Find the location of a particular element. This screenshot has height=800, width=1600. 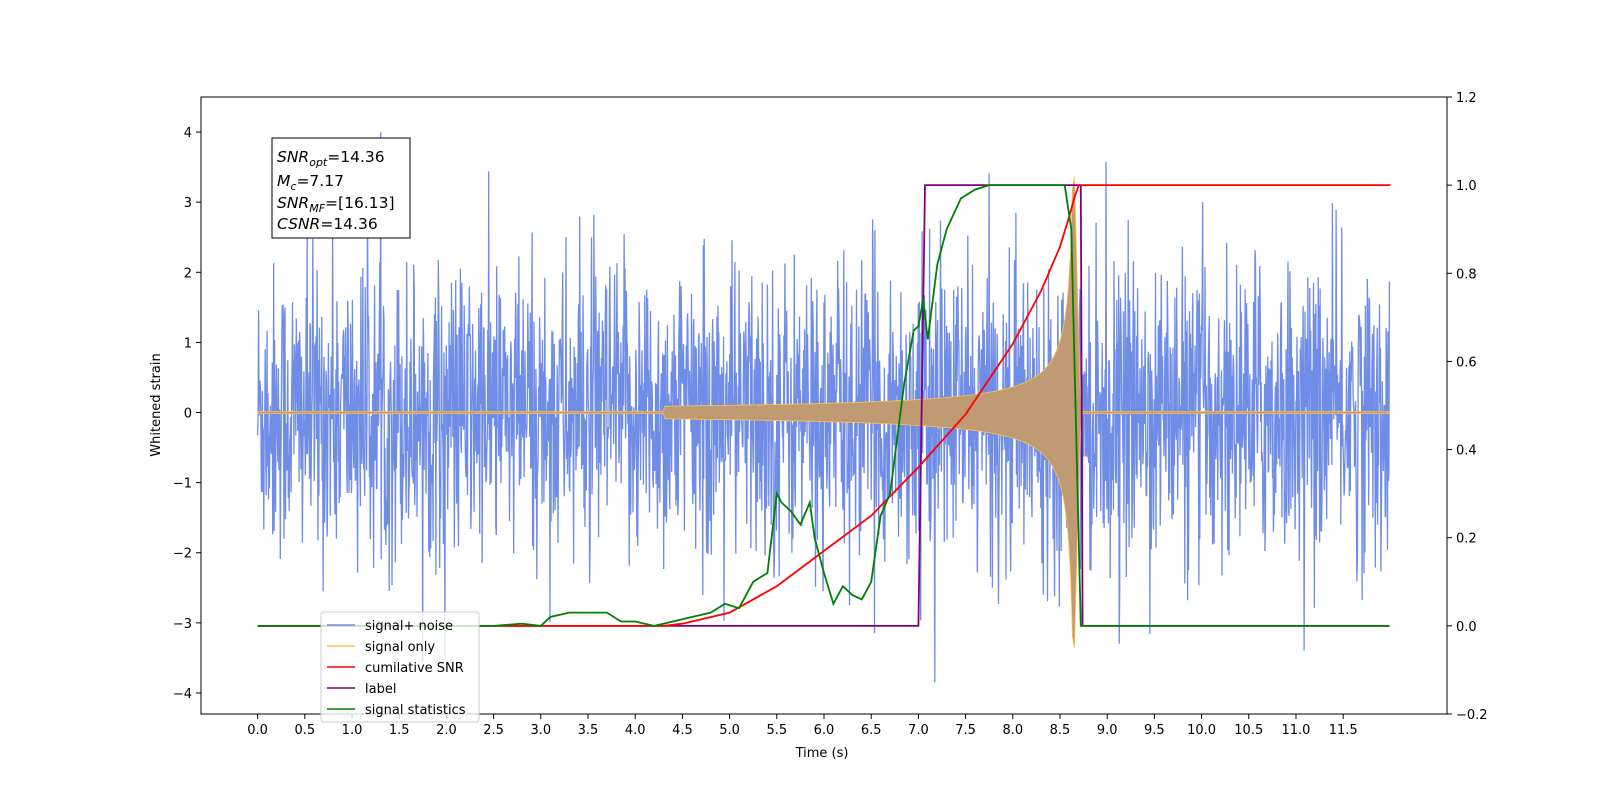

x-tick-label: 3.5 is located at coordinates (588, 730).